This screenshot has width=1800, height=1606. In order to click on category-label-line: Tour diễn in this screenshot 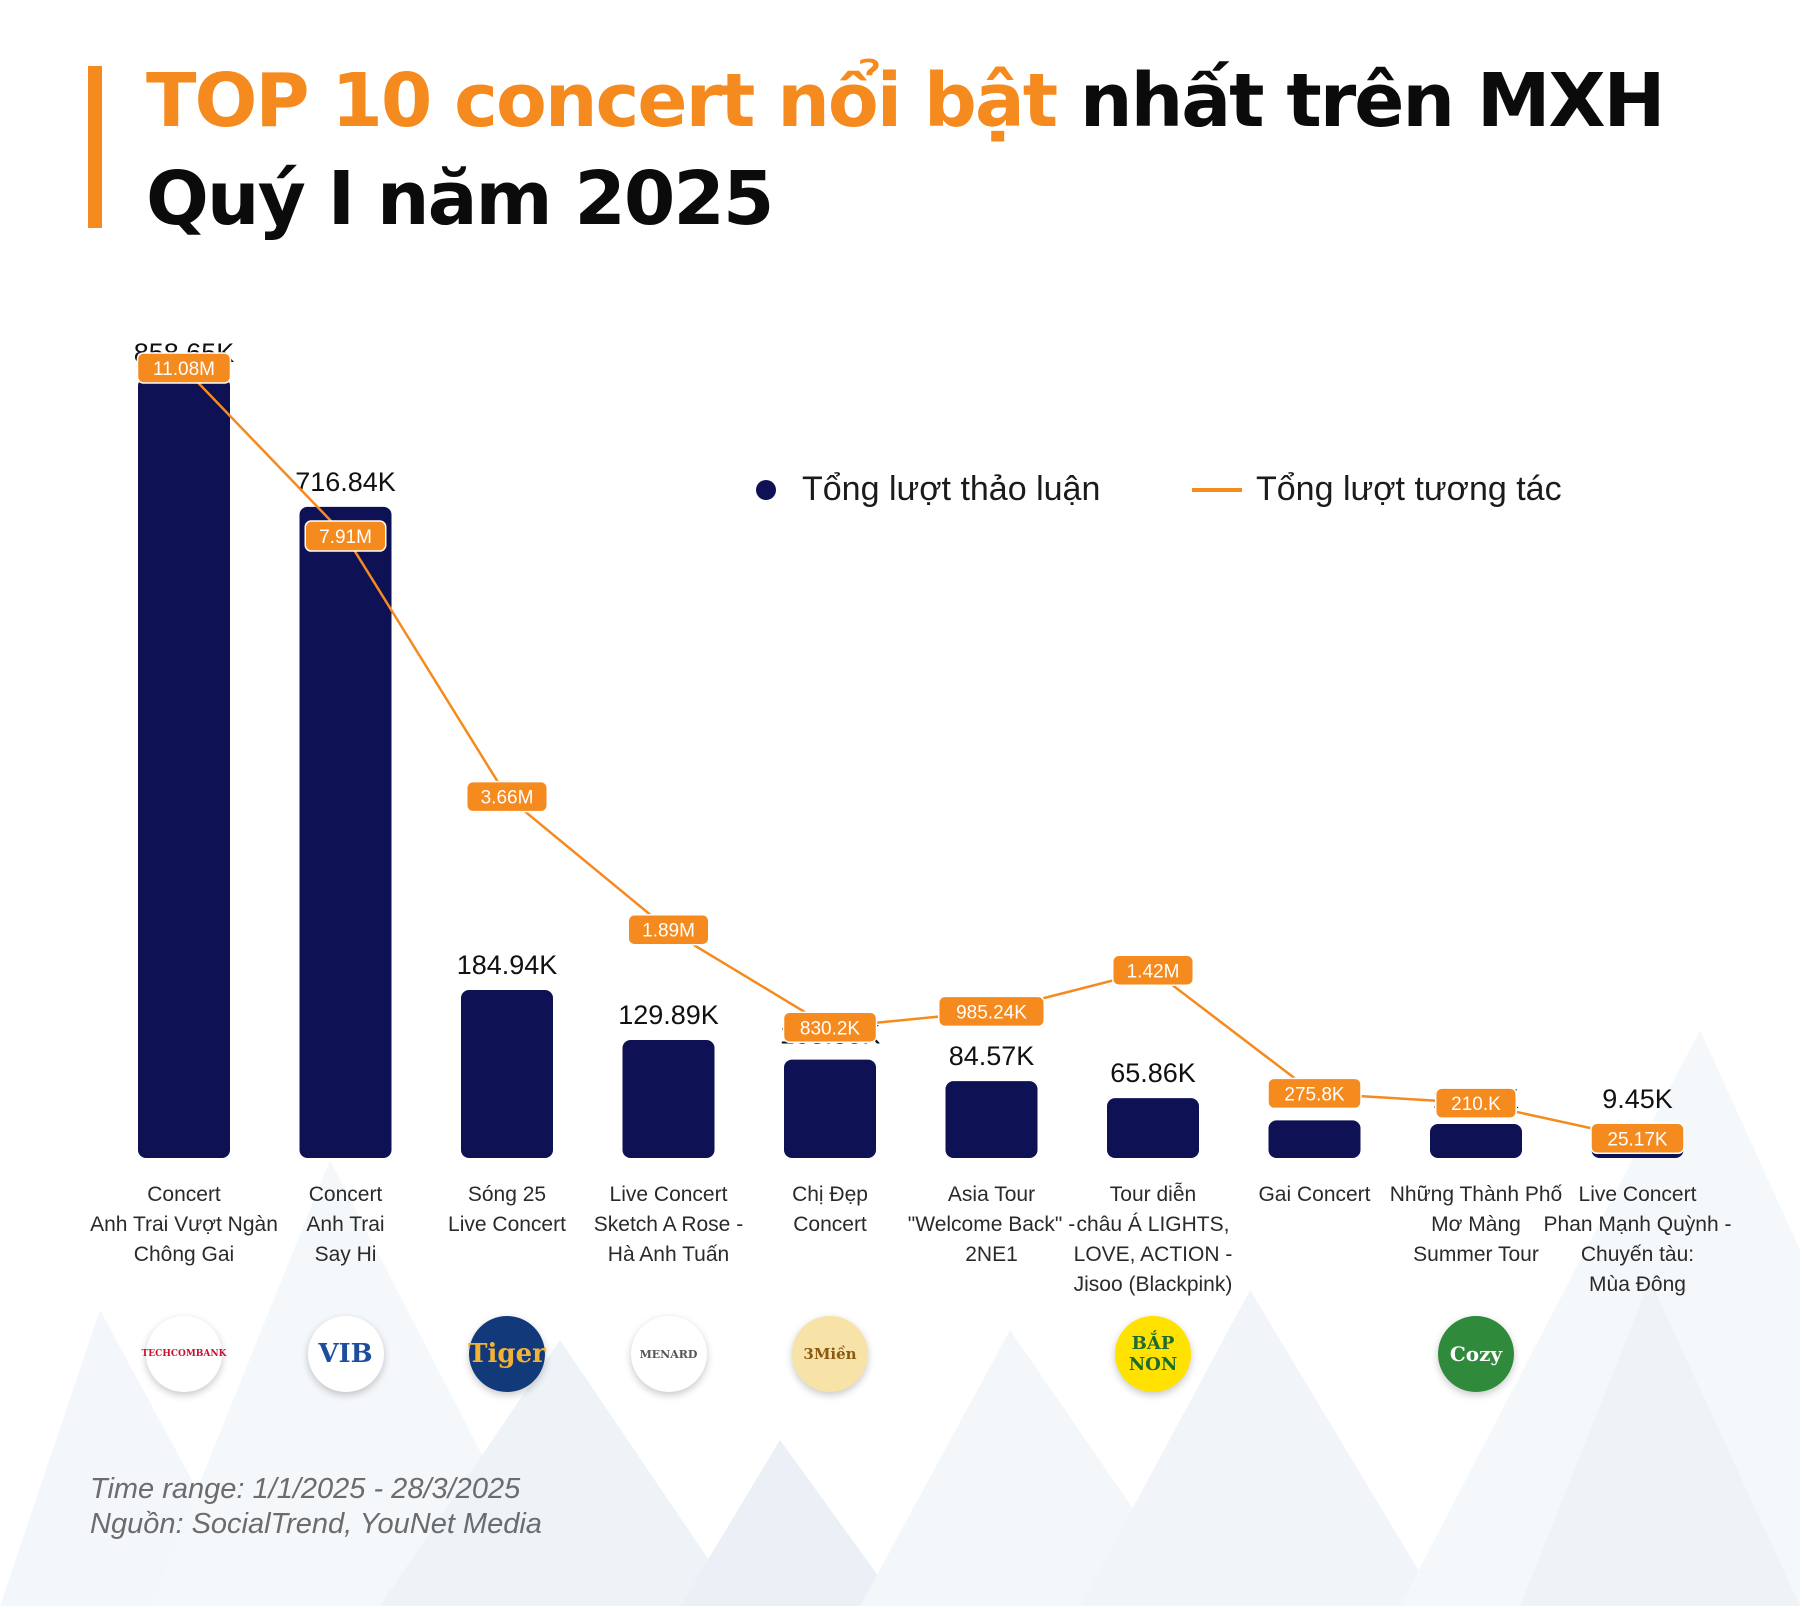, I will do `click(1153, 1194)`.